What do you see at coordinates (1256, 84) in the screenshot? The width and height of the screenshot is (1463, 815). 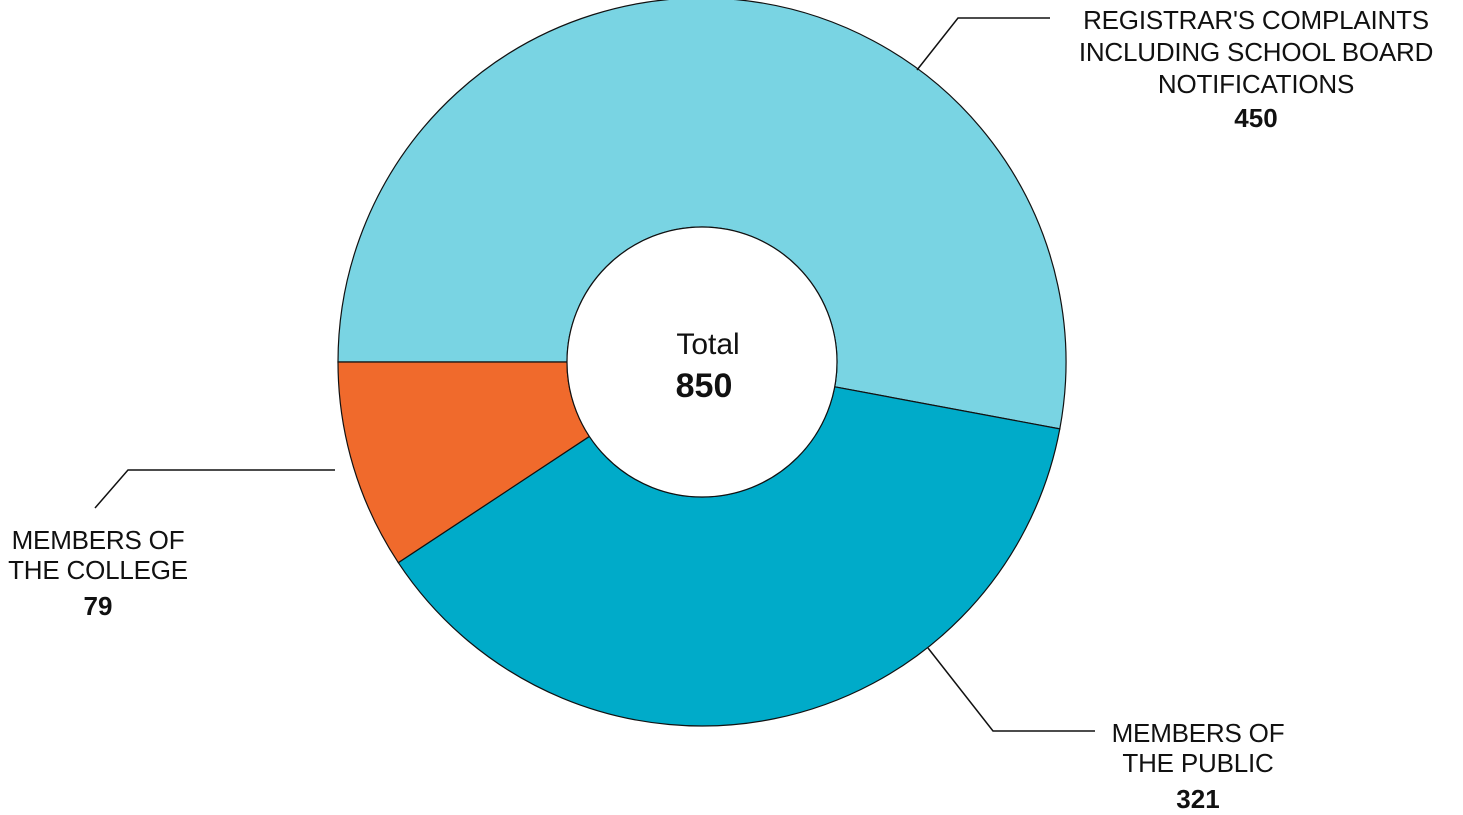 I see `slice-label-0-line-2: NOTIFICATIONS` at bounding box center [1256, 84].